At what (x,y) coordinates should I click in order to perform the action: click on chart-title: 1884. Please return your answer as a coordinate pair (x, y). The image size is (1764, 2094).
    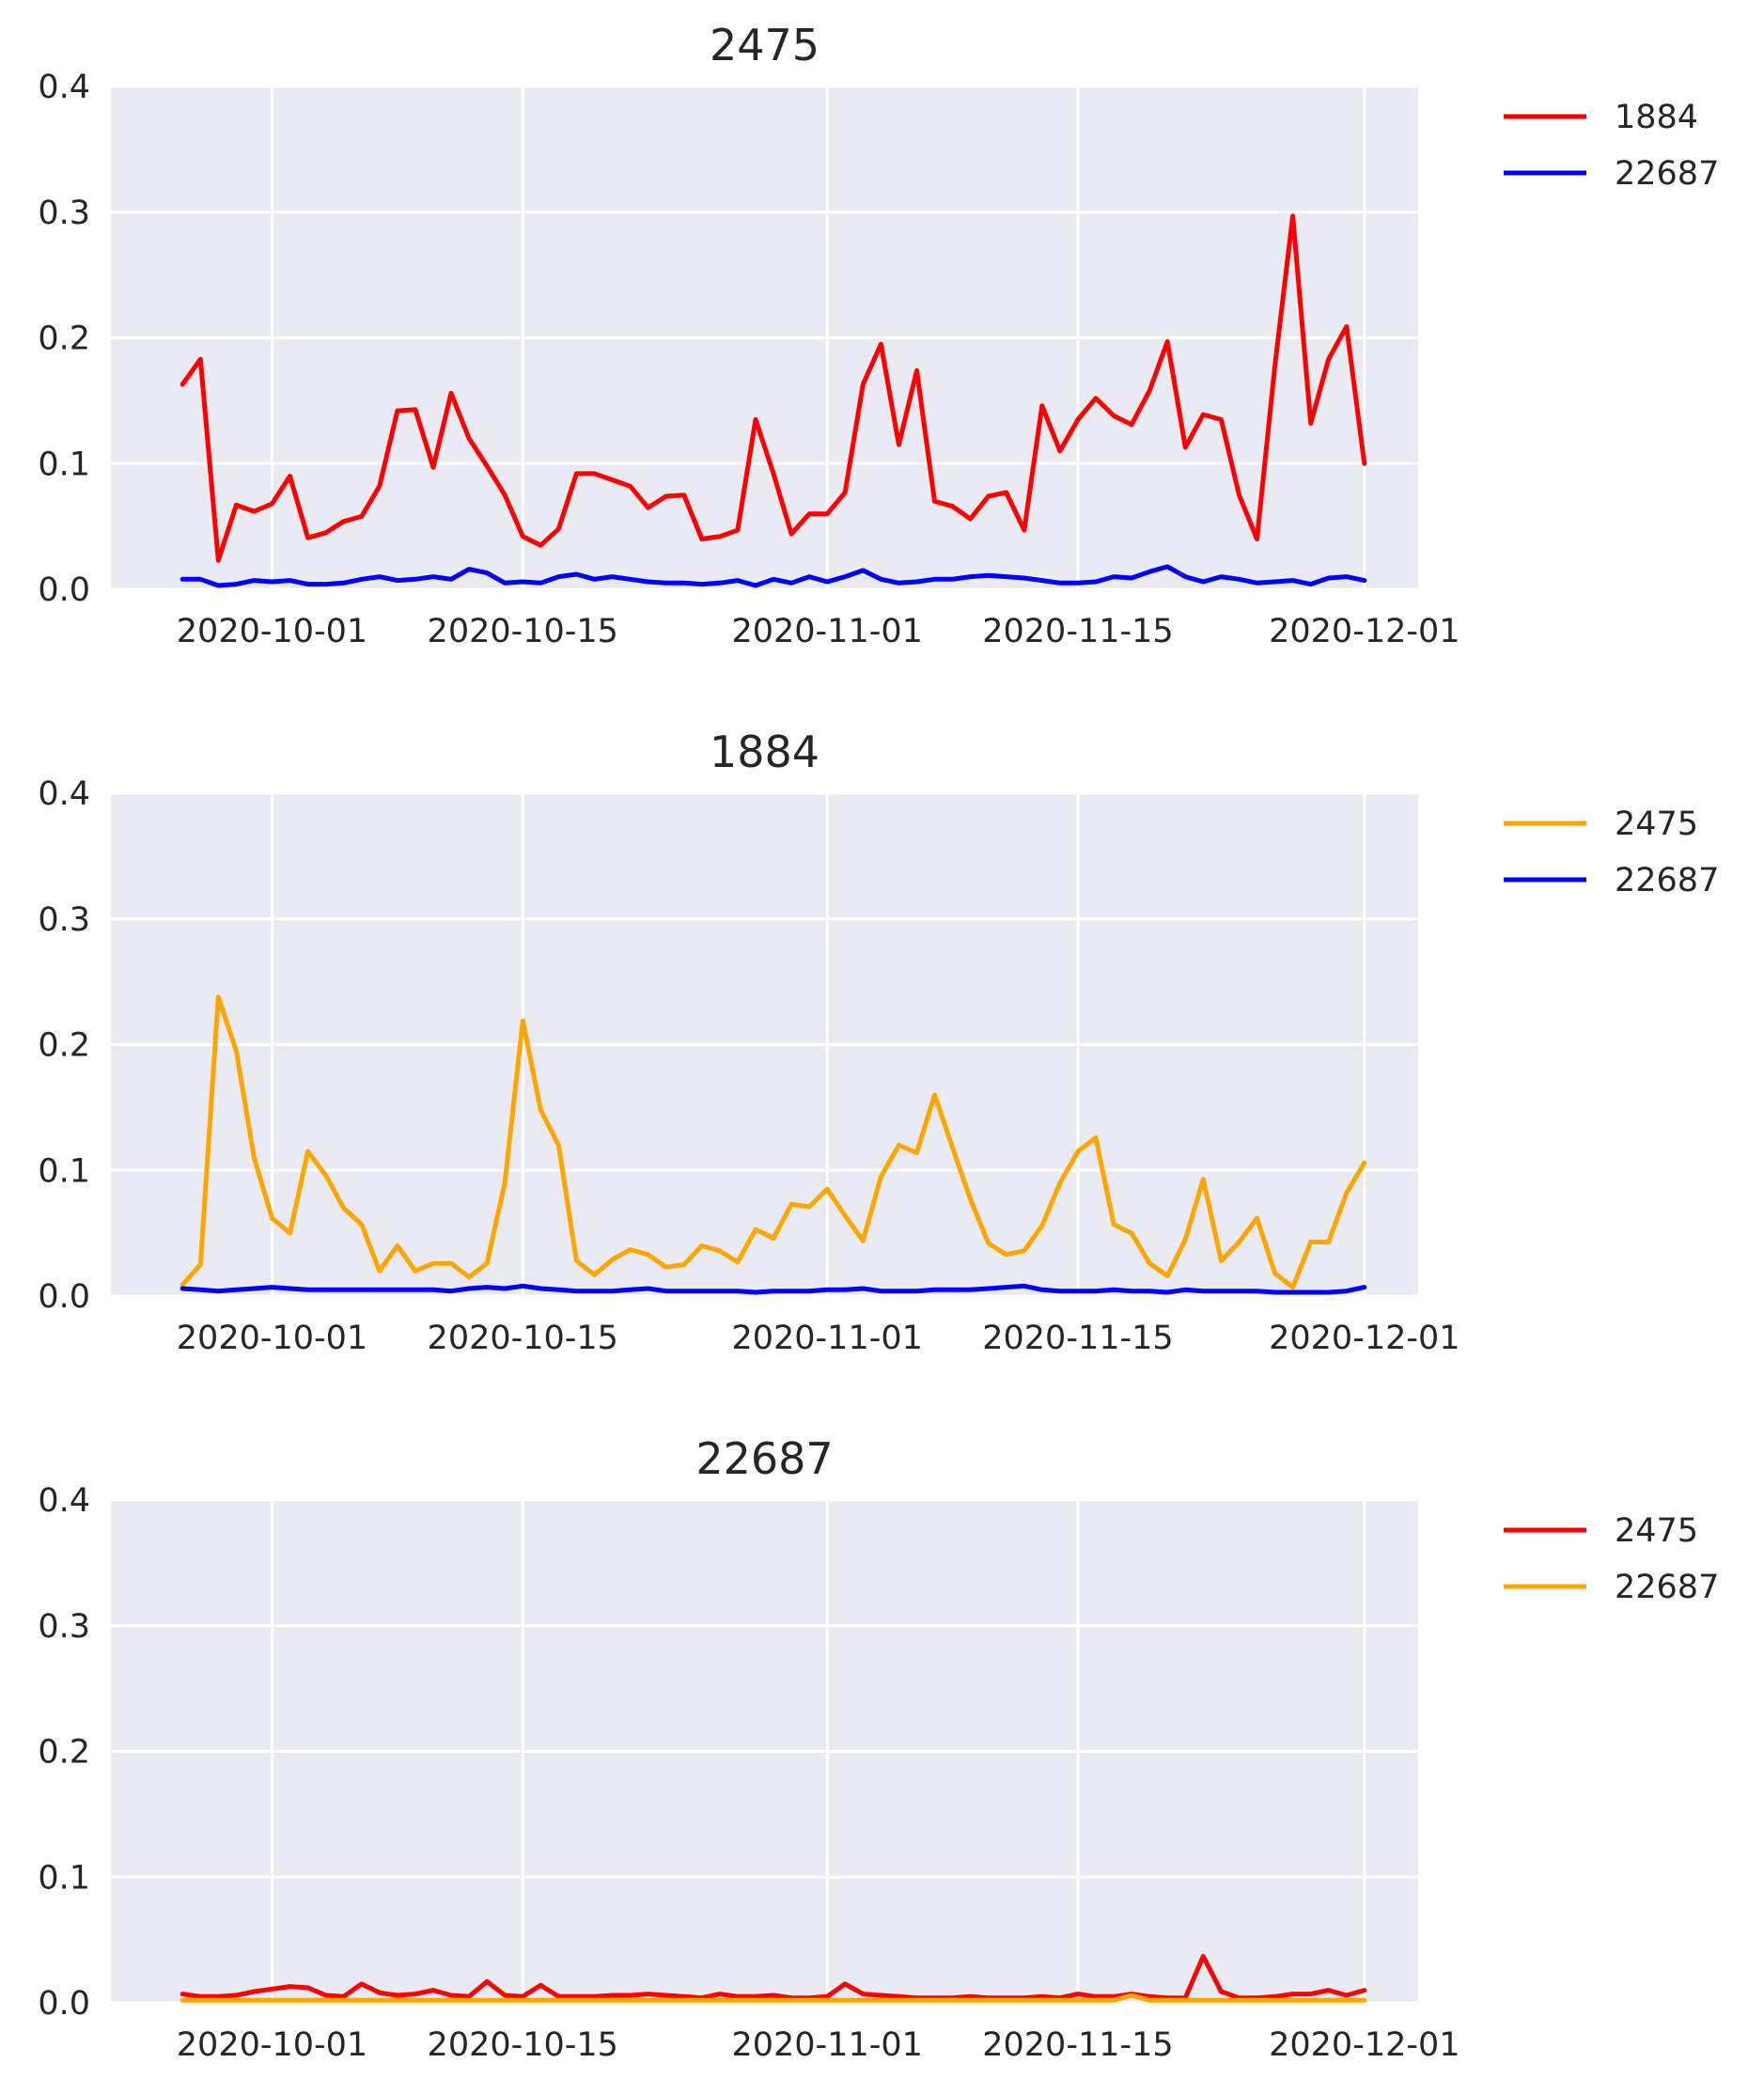
    Looking at the image, I should click on (765, 752).